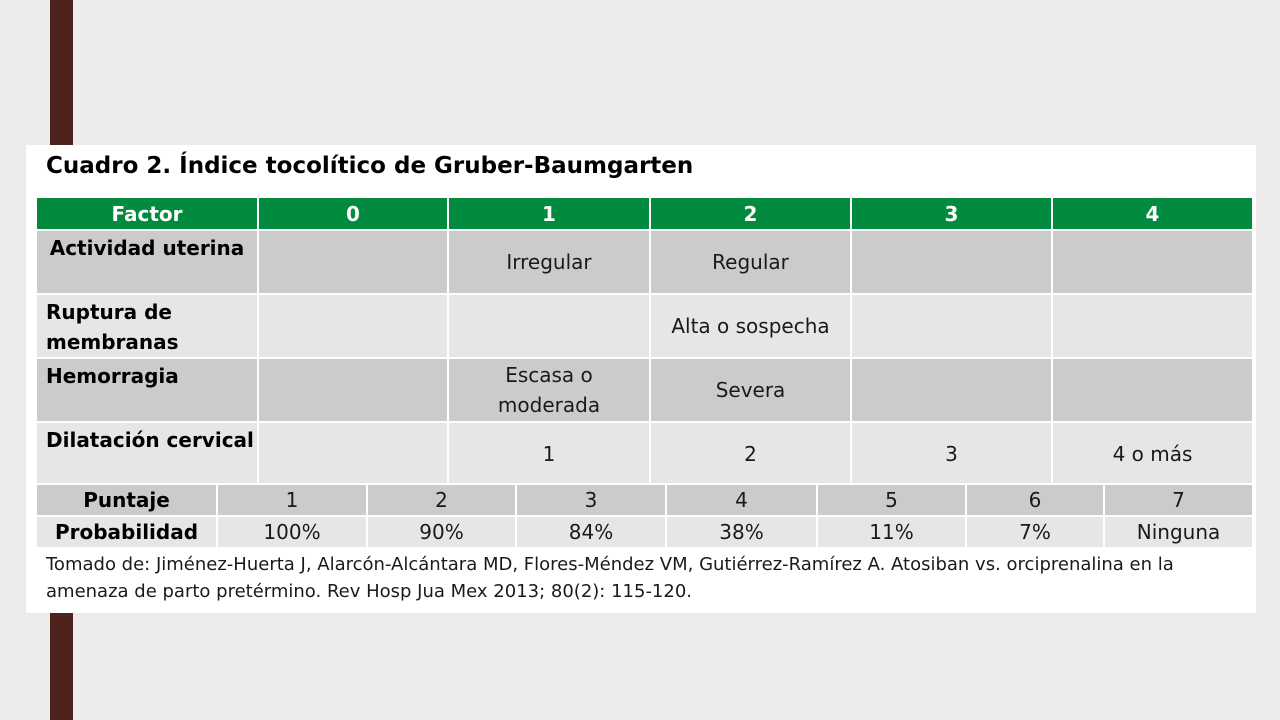  What do you see at coordinates (441, 532) in the screenshot?
I see `table-cell: 90%` at bounding box center [441, 532].